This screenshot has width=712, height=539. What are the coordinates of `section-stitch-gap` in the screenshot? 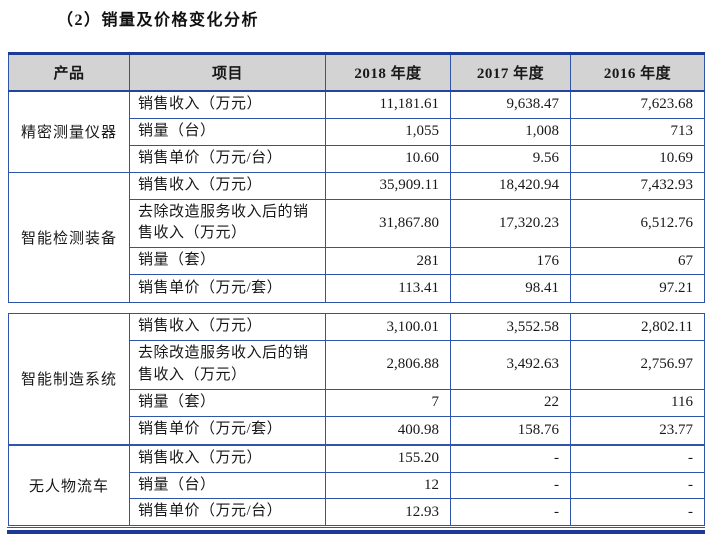 It's located at (356, 308).